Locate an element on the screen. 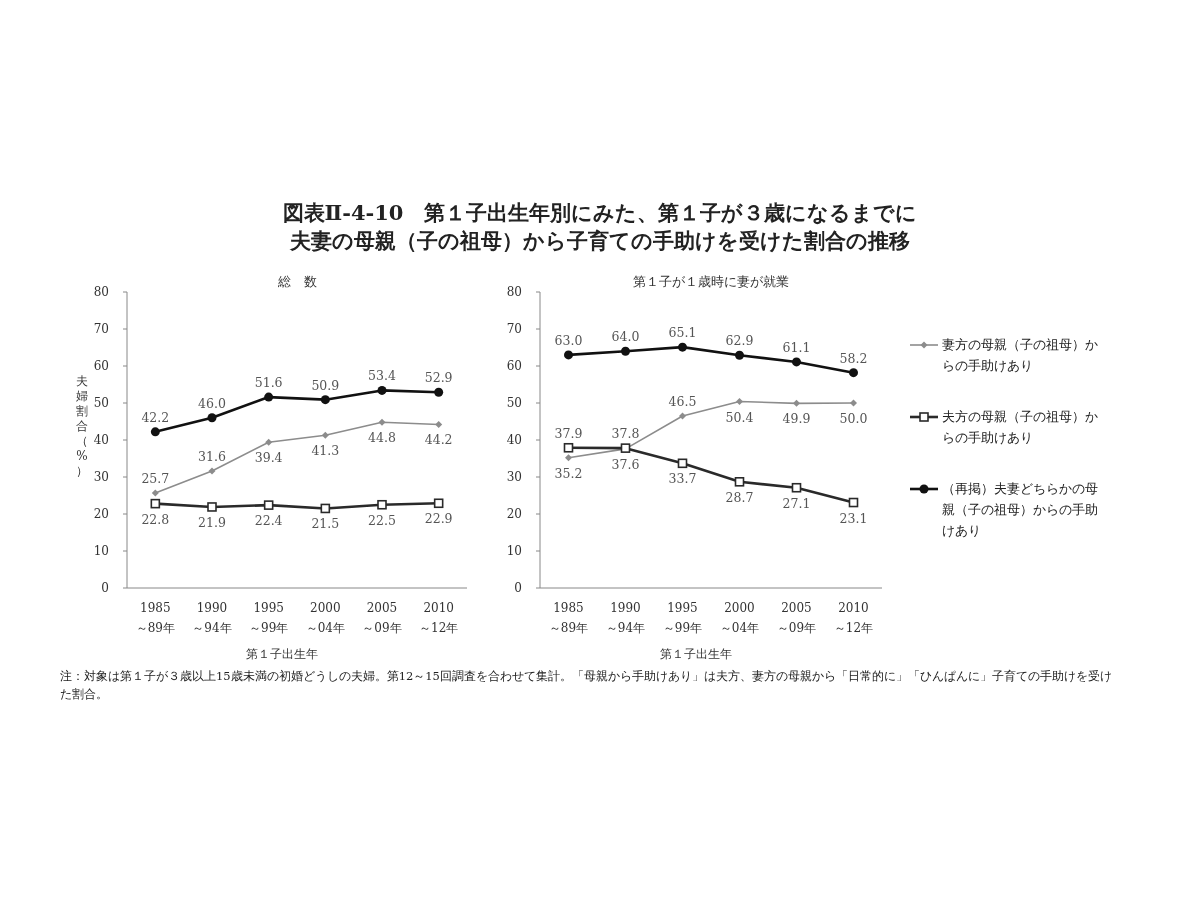 This screenshot has height=901, width=1200. chart-subtitle: 第１子が１歳時に妻が就業 is located at coordinates (711, 281).